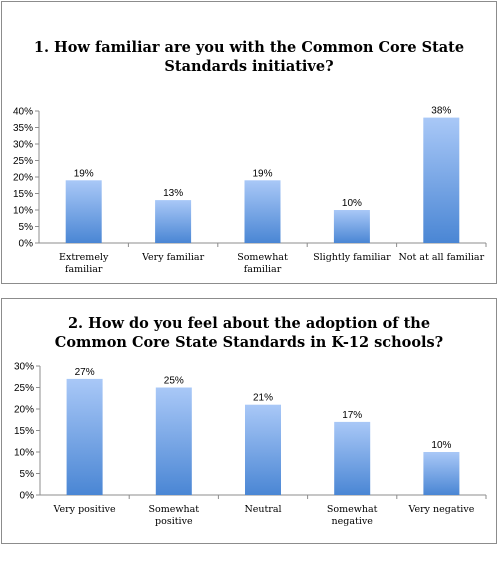 The width and height of the screenshot is (500, 562). Describe the element at coordinates (85, 372) in the screenshot. I see `data-label: 27%` at that location.